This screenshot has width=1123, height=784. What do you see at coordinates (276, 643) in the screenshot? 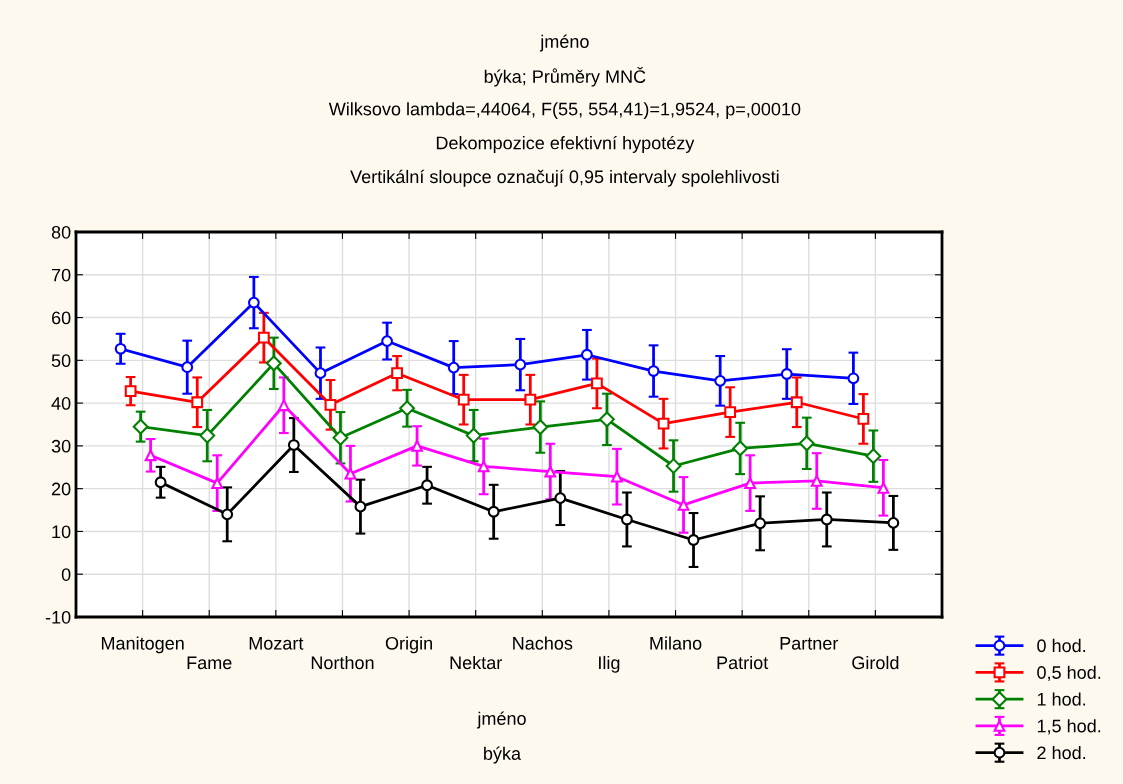
I see `x-tick-label: Mozart` at bounding box center [276, 643].